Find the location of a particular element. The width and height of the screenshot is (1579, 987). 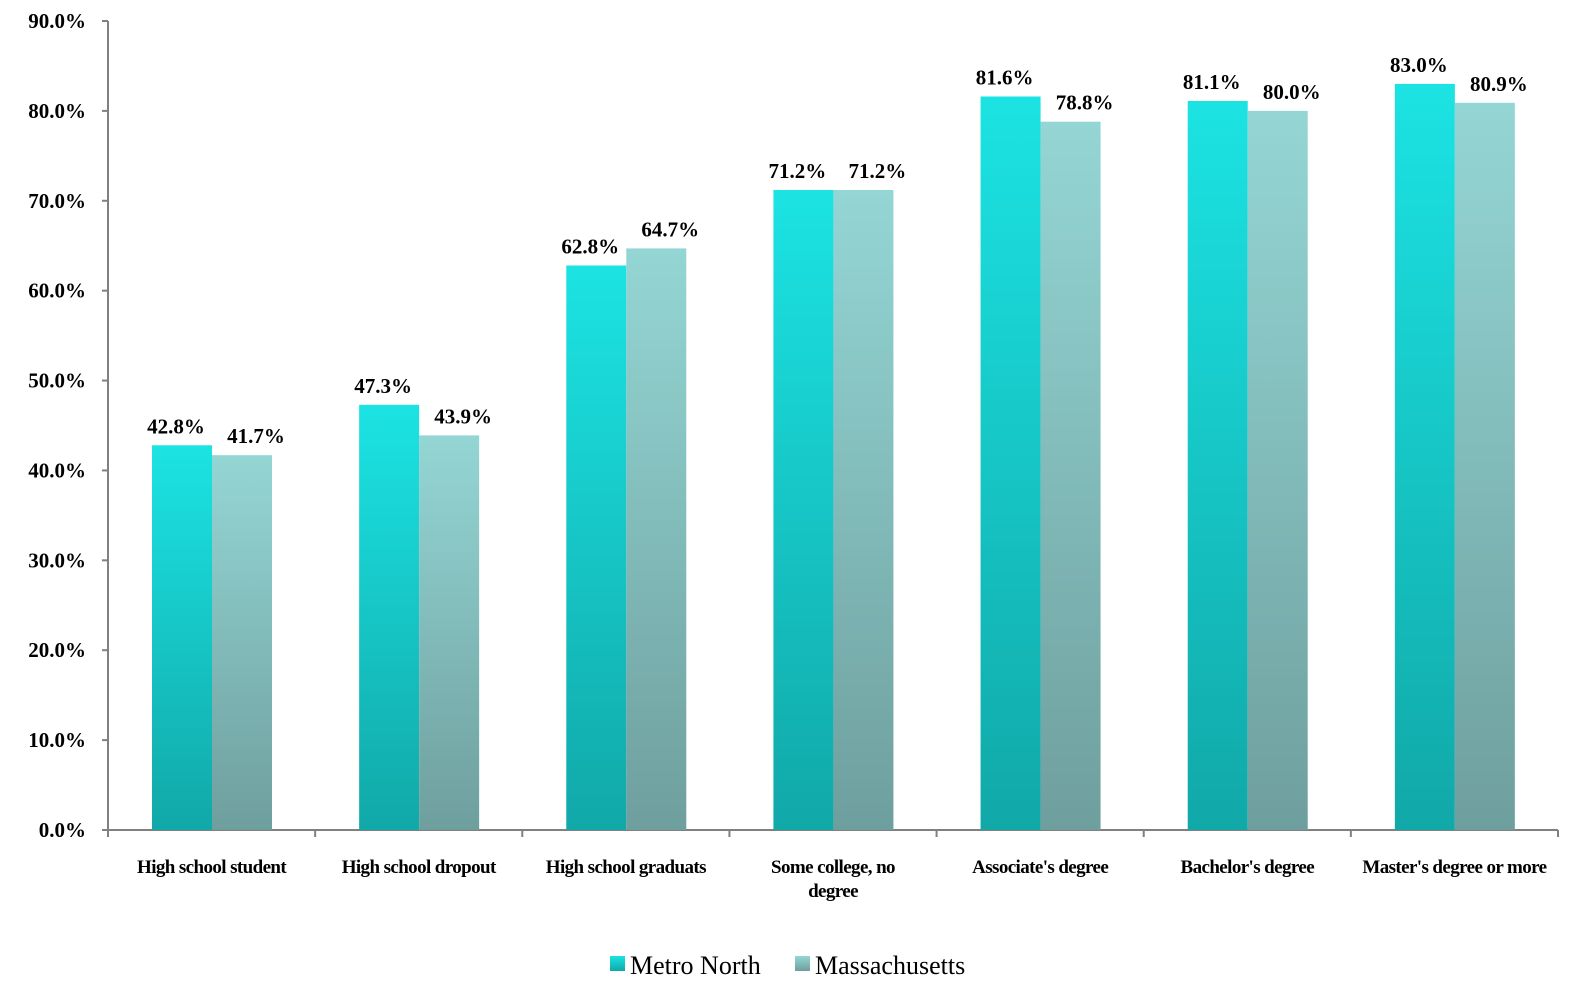

y-tick-label: 80.0% is located at coordinates (57, 111).